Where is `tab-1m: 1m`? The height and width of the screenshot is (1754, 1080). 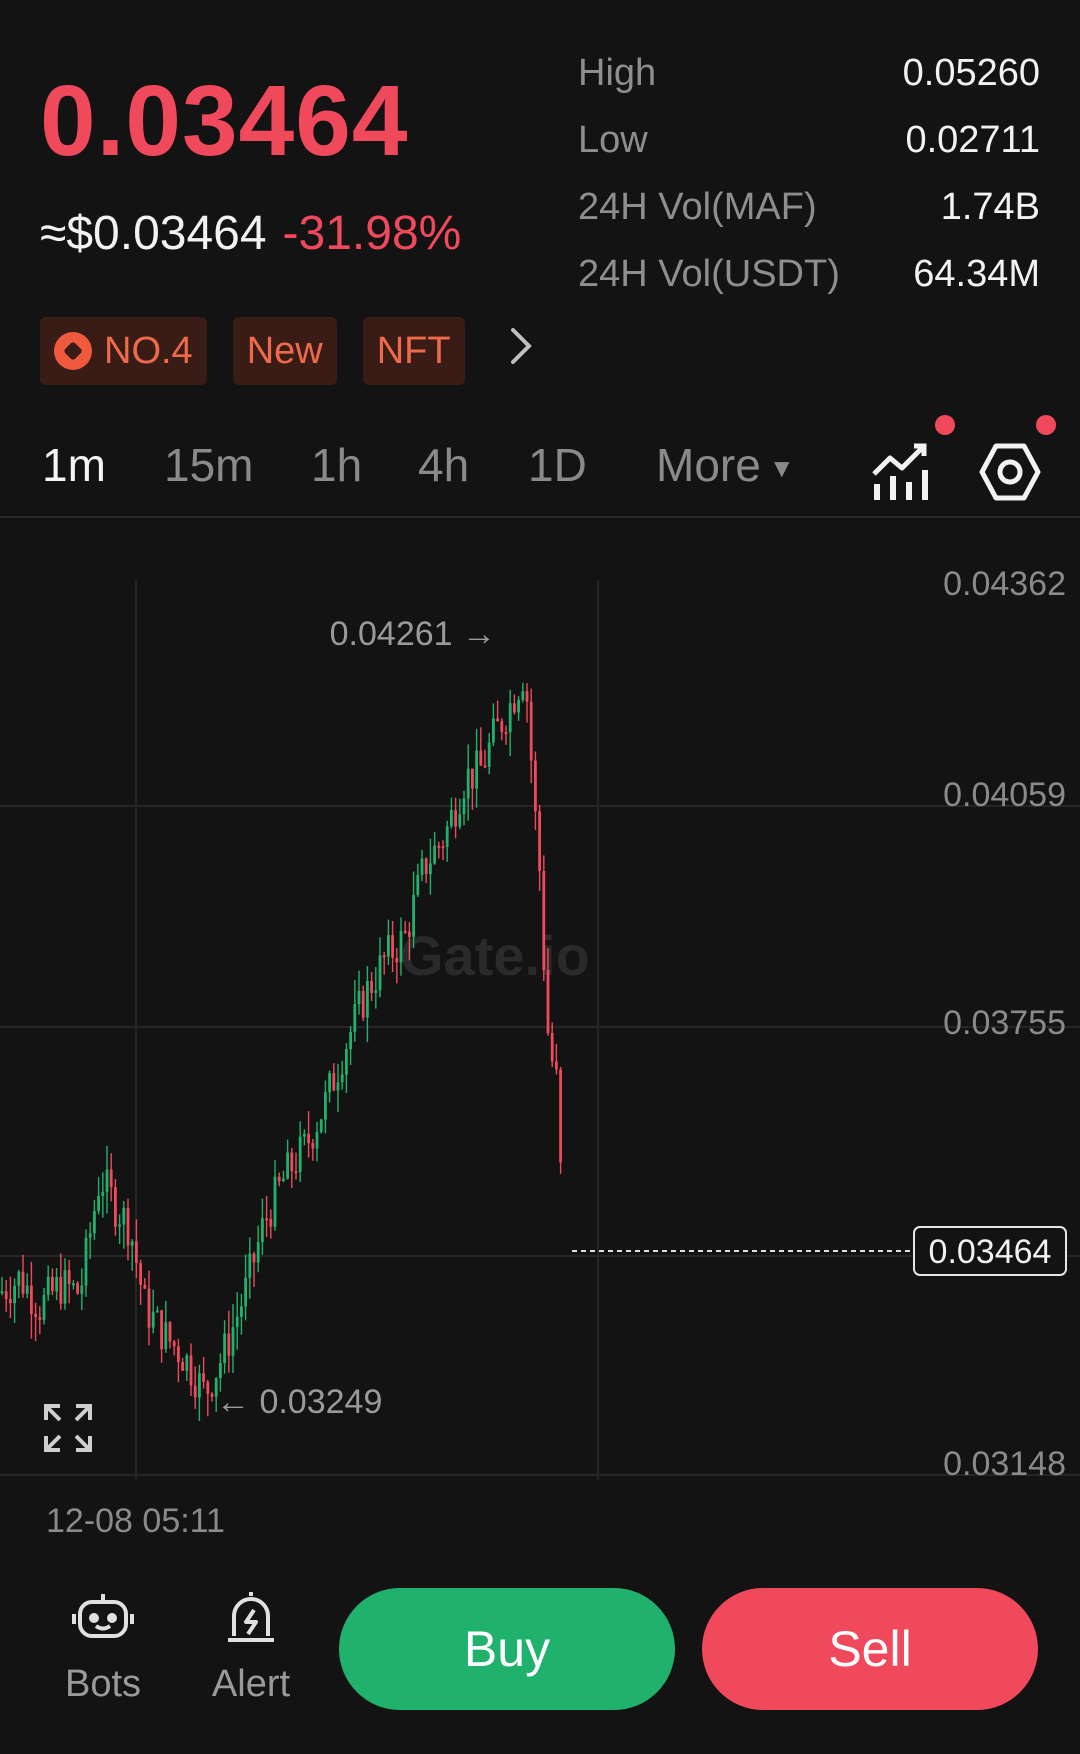 tab-1m: 1m is located at coordinates (74, 465).